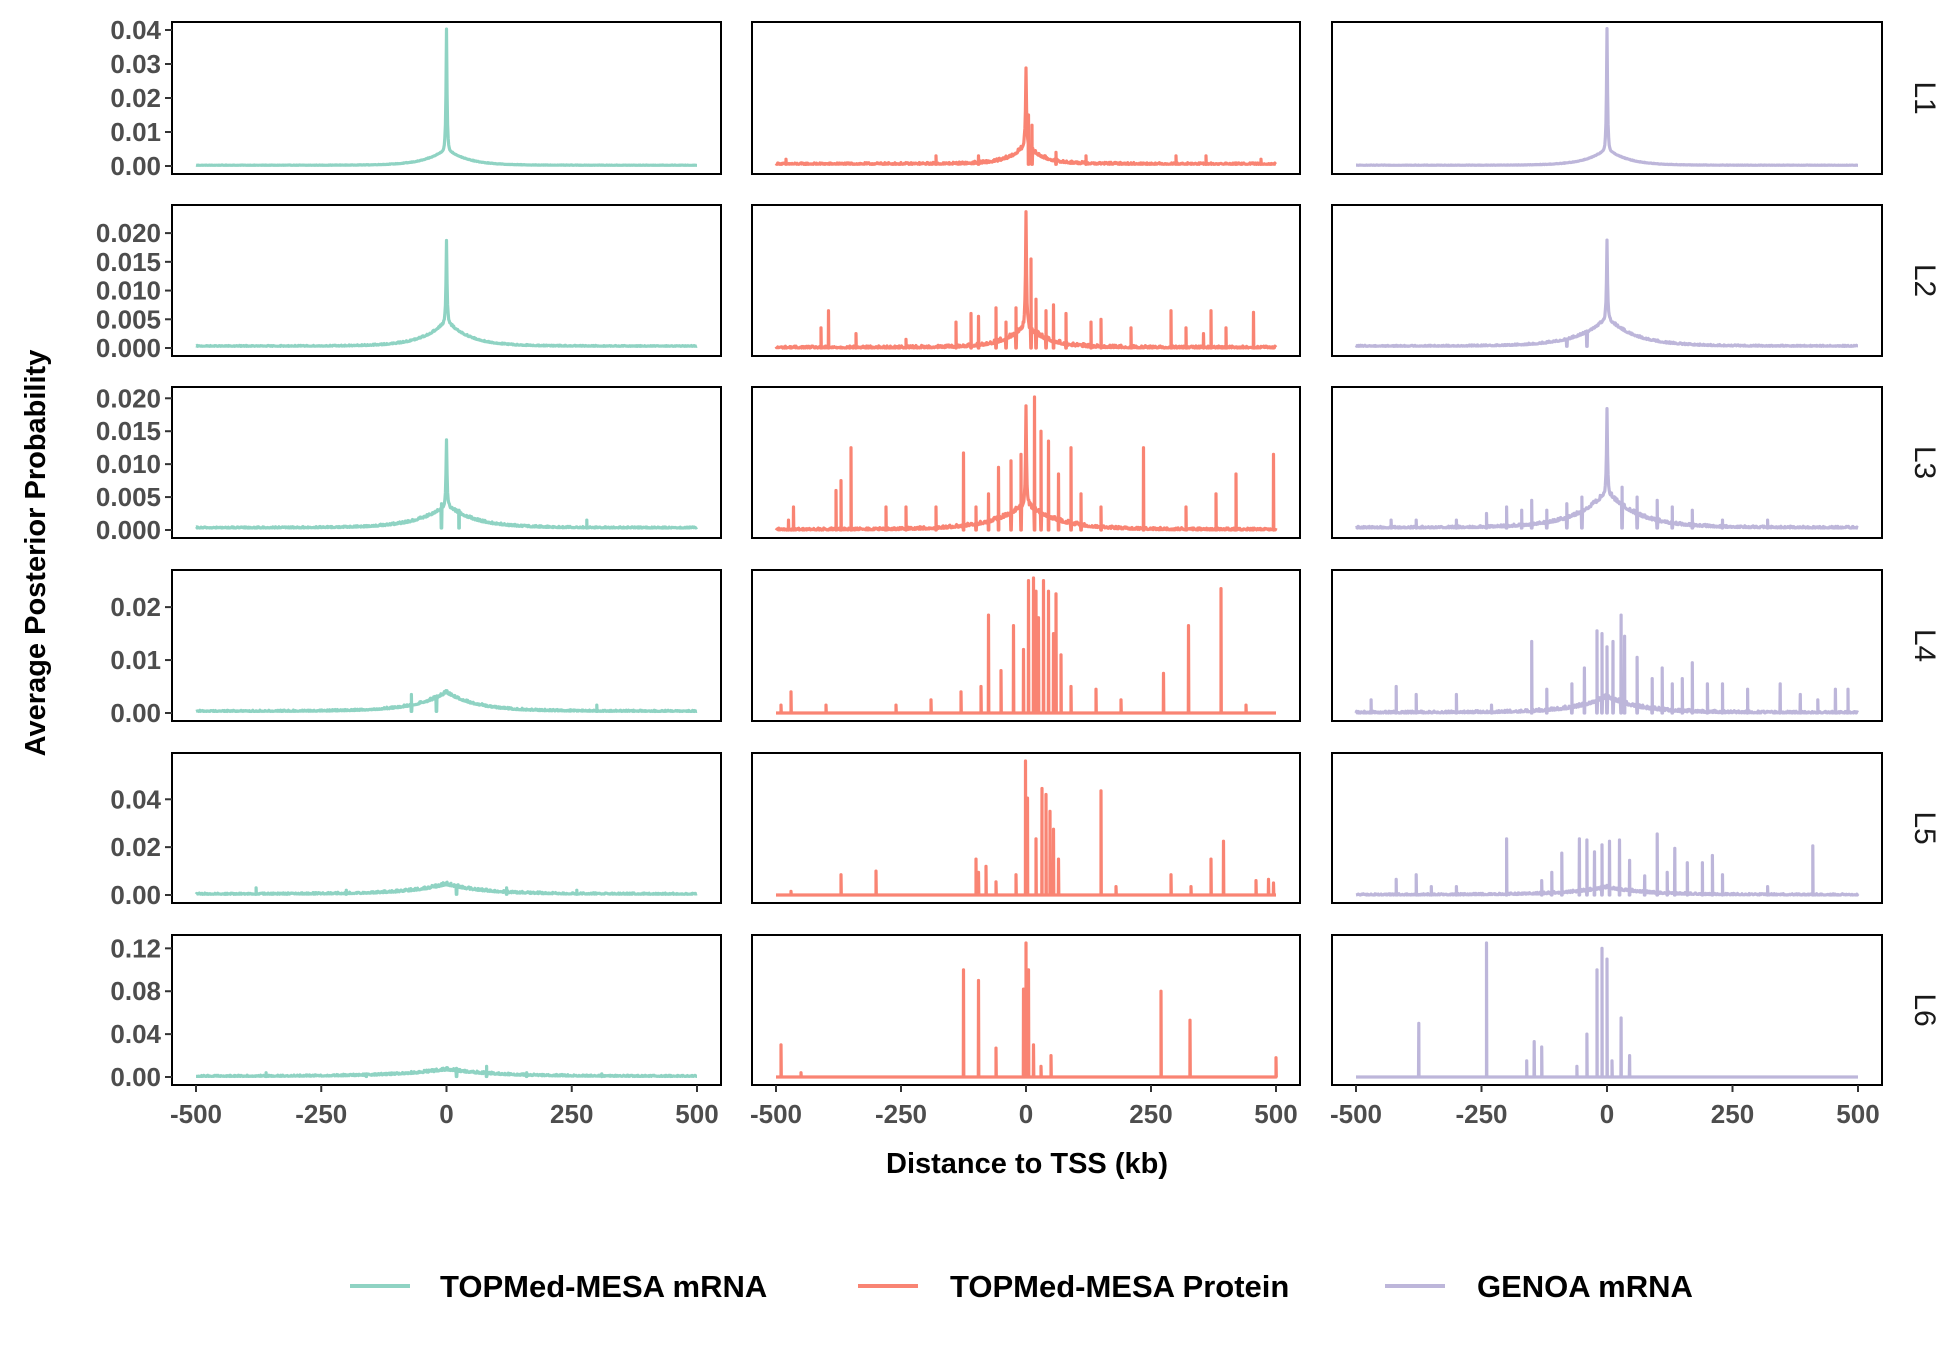 Image resolution: width=1950 pixels, height=1355 pixels. What do you see at coordinates (128, 319) in the screenshot?
I see `y-tick-label-l2-1: 0.005` at bounding box center [128, 319].